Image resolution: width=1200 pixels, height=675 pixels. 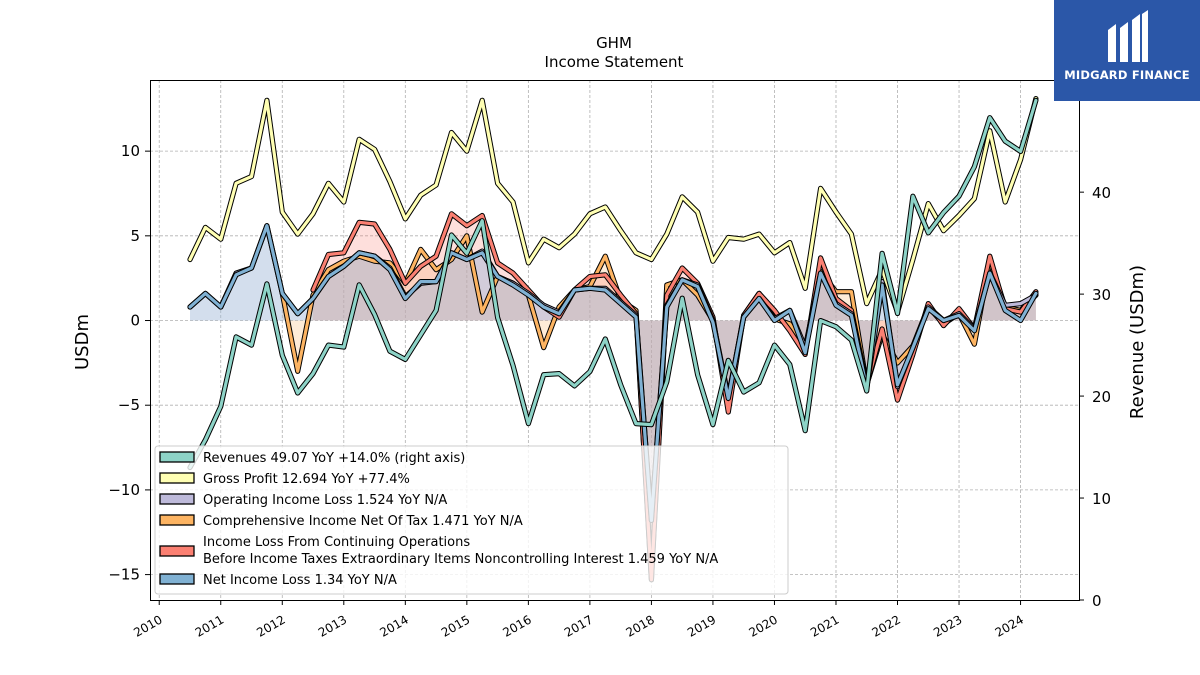 I want to click on legend-swatch-revenues, so click(x=177, y=457).